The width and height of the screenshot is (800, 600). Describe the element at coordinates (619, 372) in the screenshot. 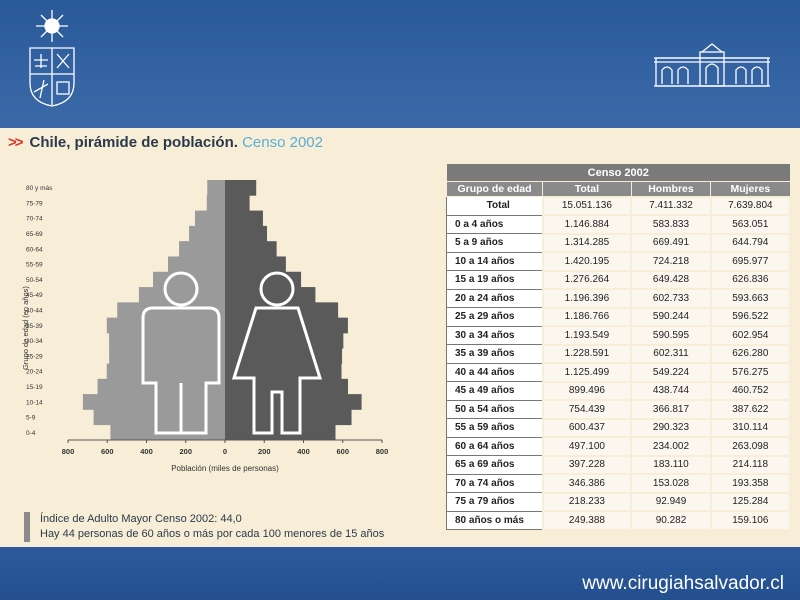

I see `table-row: 40 a 44 años 1.125.499 549.224 576.275` at that location.